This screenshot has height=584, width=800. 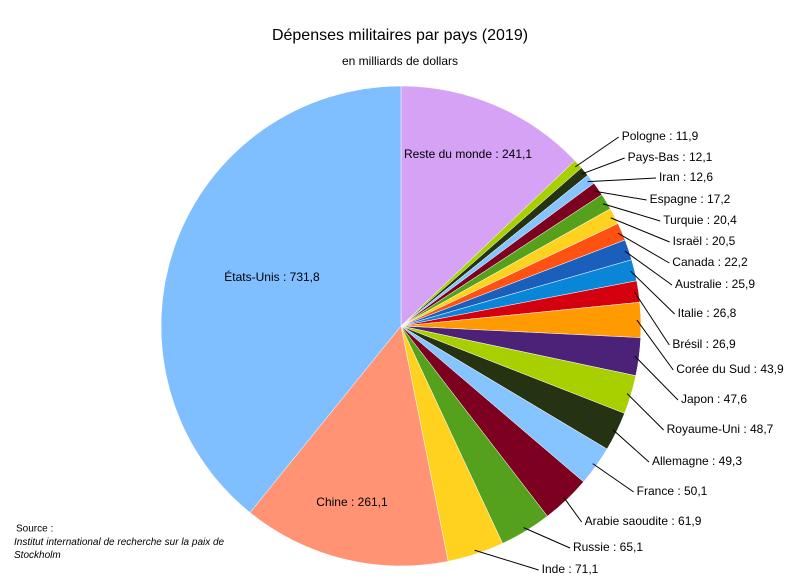 I want to click on slice-label: Arabie saoudite : 61,9, so click(x=643, y=521).